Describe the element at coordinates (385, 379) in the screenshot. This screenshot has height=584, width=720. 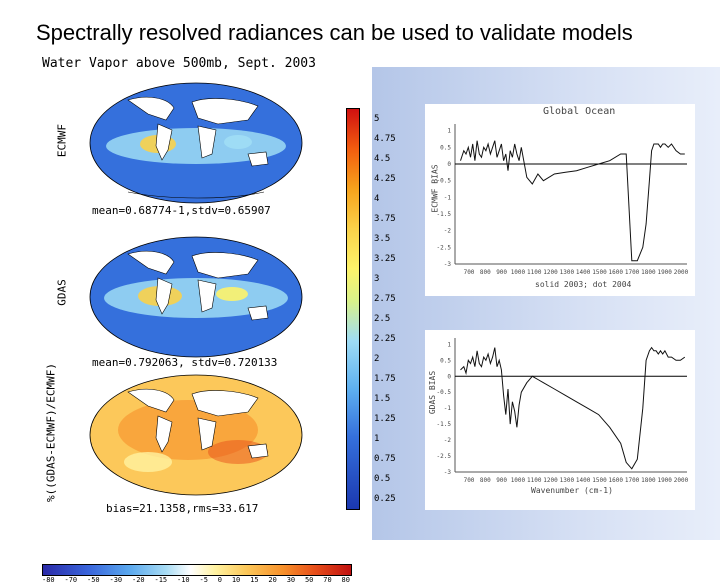
I see `colorbar-tick: 1.75` at that location.